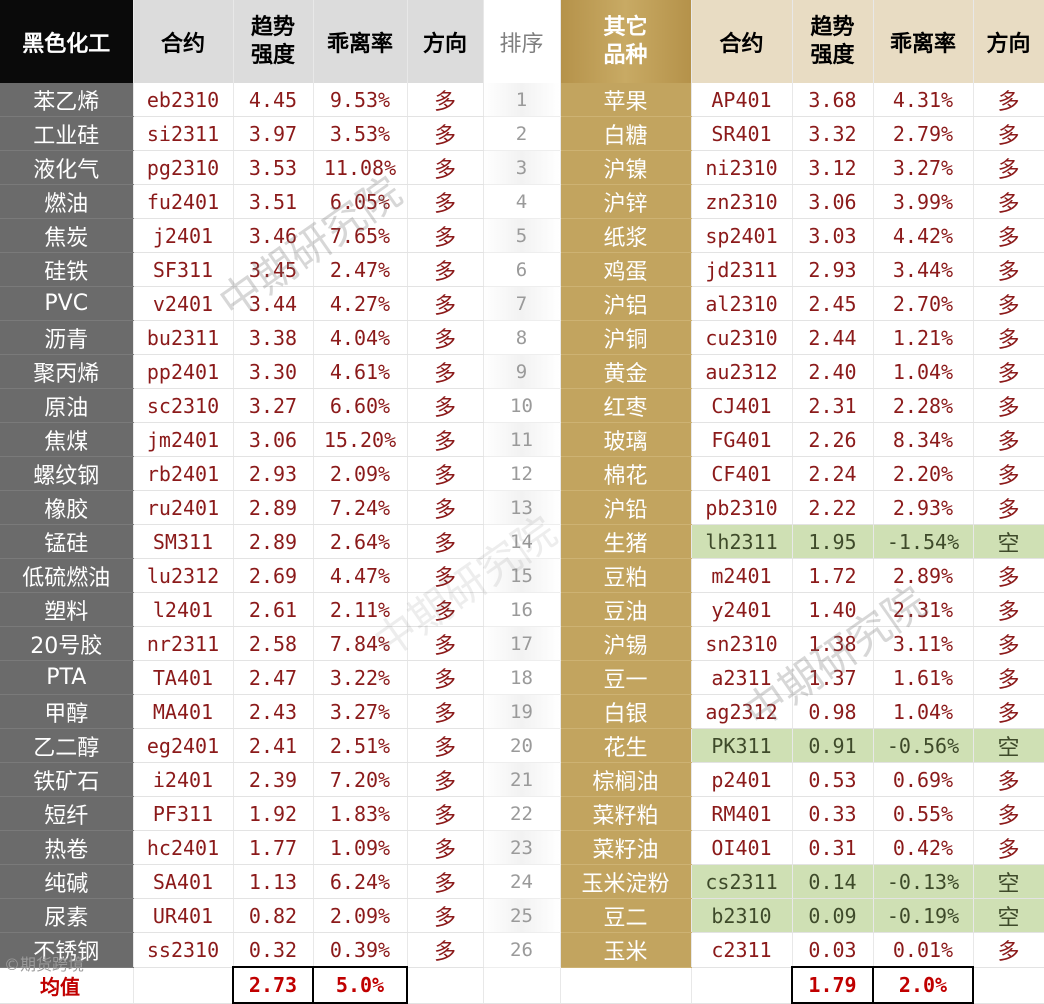 This screenshot has width=1044, height=1004. I want to click on table-row: 热卷 hc2401 1.77 1.09% 多 23 菜籽油 OI401 0.31 0.42% 多, so click(522, 847).